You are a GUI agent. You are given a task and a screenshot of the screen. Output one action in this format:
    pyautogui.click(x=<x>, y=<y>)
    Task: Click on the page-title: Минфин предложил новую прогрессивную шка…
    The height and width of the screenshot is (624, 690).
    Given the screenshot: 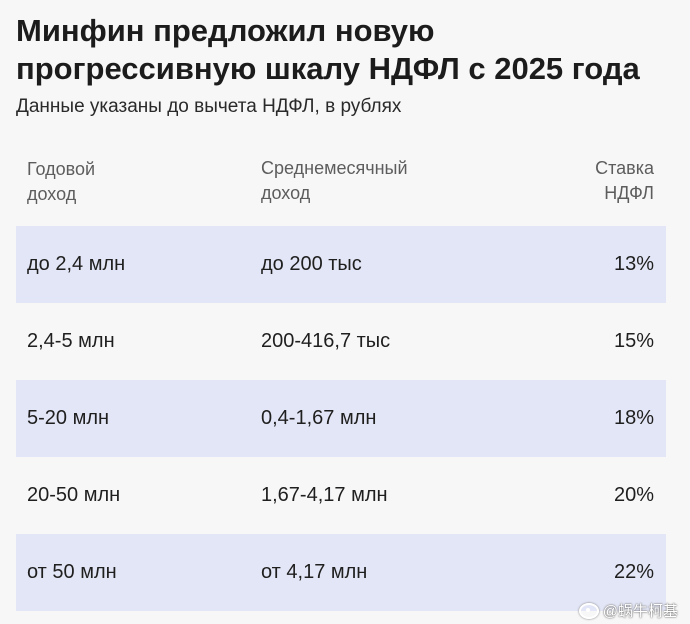 What is the action you would take?
    pyautogui.click(x=328, y=49)
    